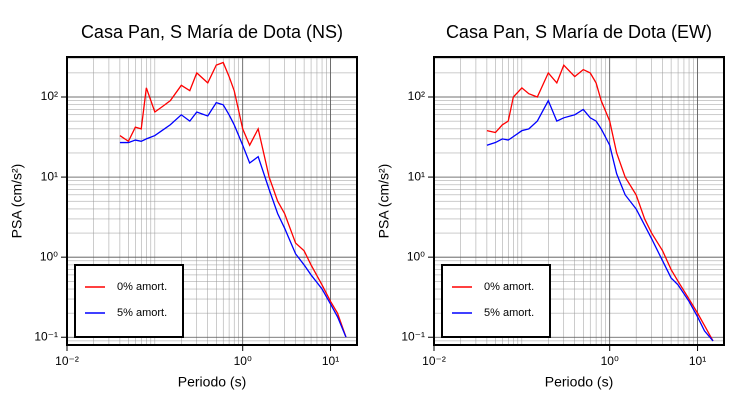  Describe the element at coordinates (212, 32) in the screenshot. I see `chart-title: Casa Pan, S María de Dota (NS)` at that location.